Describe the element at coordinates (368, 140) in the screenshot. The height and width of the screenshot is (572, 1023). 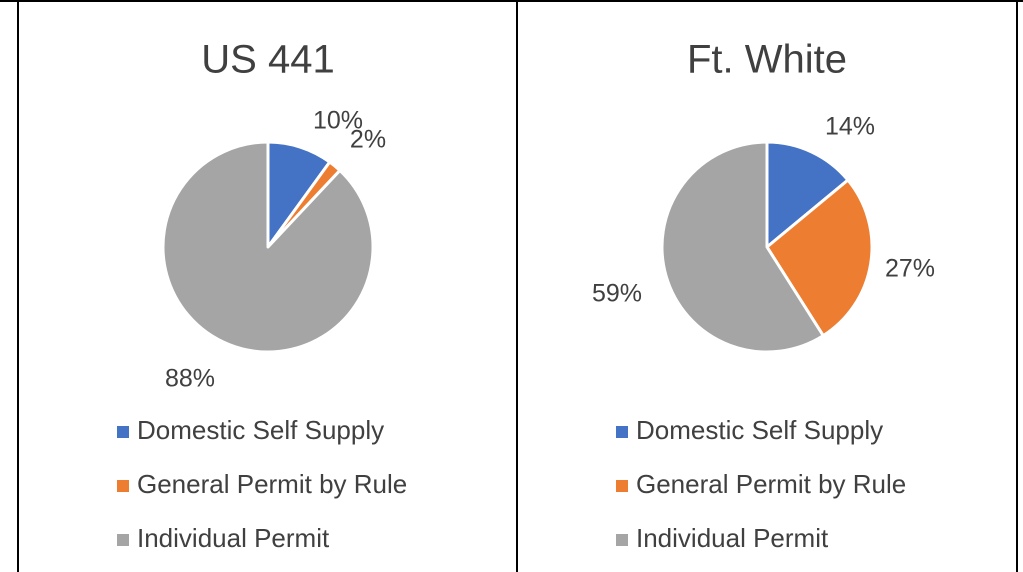
I see `data-label: 2%` at that location.